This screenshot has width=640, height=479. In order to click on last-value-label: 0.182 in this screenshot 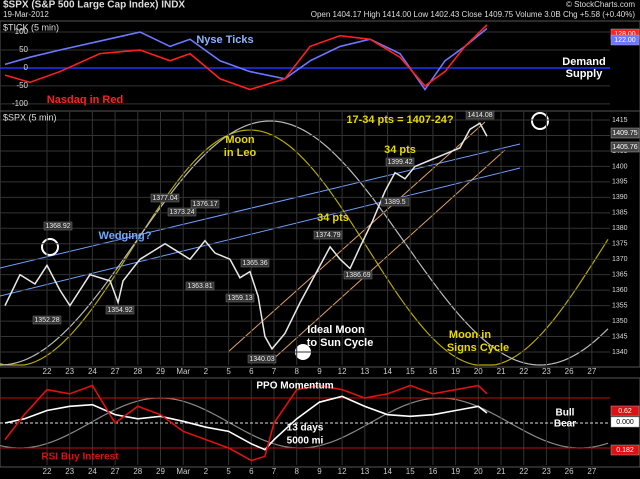, I will do `click(625, 450)`.